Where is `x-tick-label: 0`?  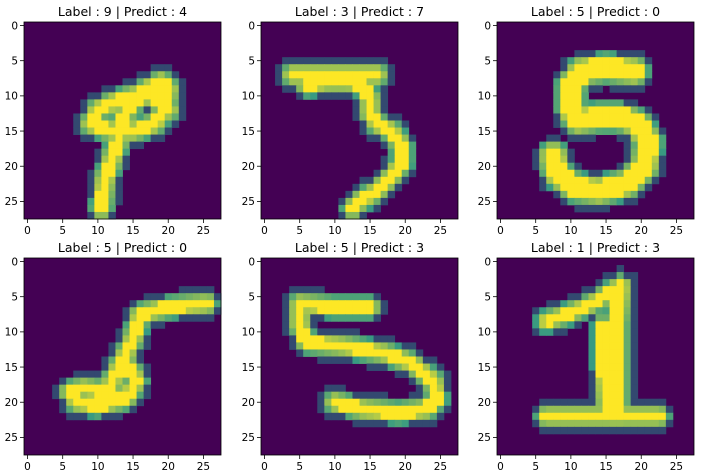 x-tick-label: 0 is located at coordinates (27, 467).